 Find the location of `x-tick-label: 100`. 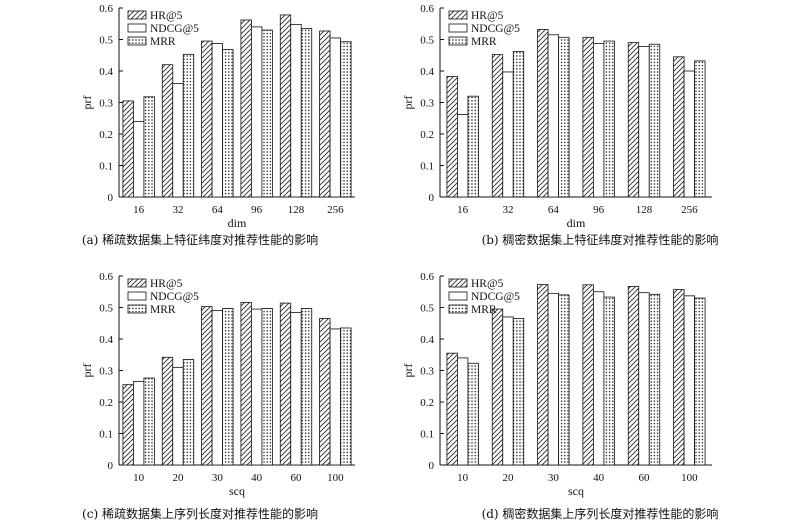

x-tick-label: 100 is located at coordinates (335, 478).